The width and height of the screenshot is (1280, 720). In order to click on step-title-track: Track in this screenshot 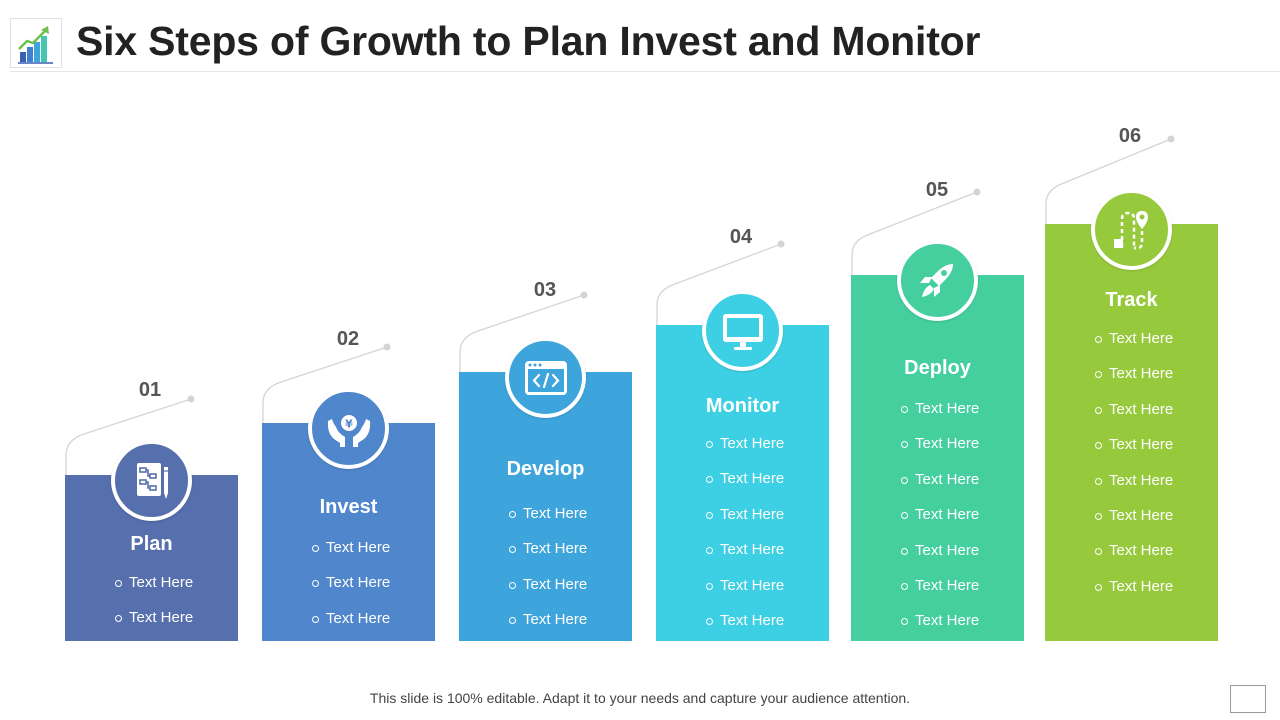, I will do `click(1131, 300)`.